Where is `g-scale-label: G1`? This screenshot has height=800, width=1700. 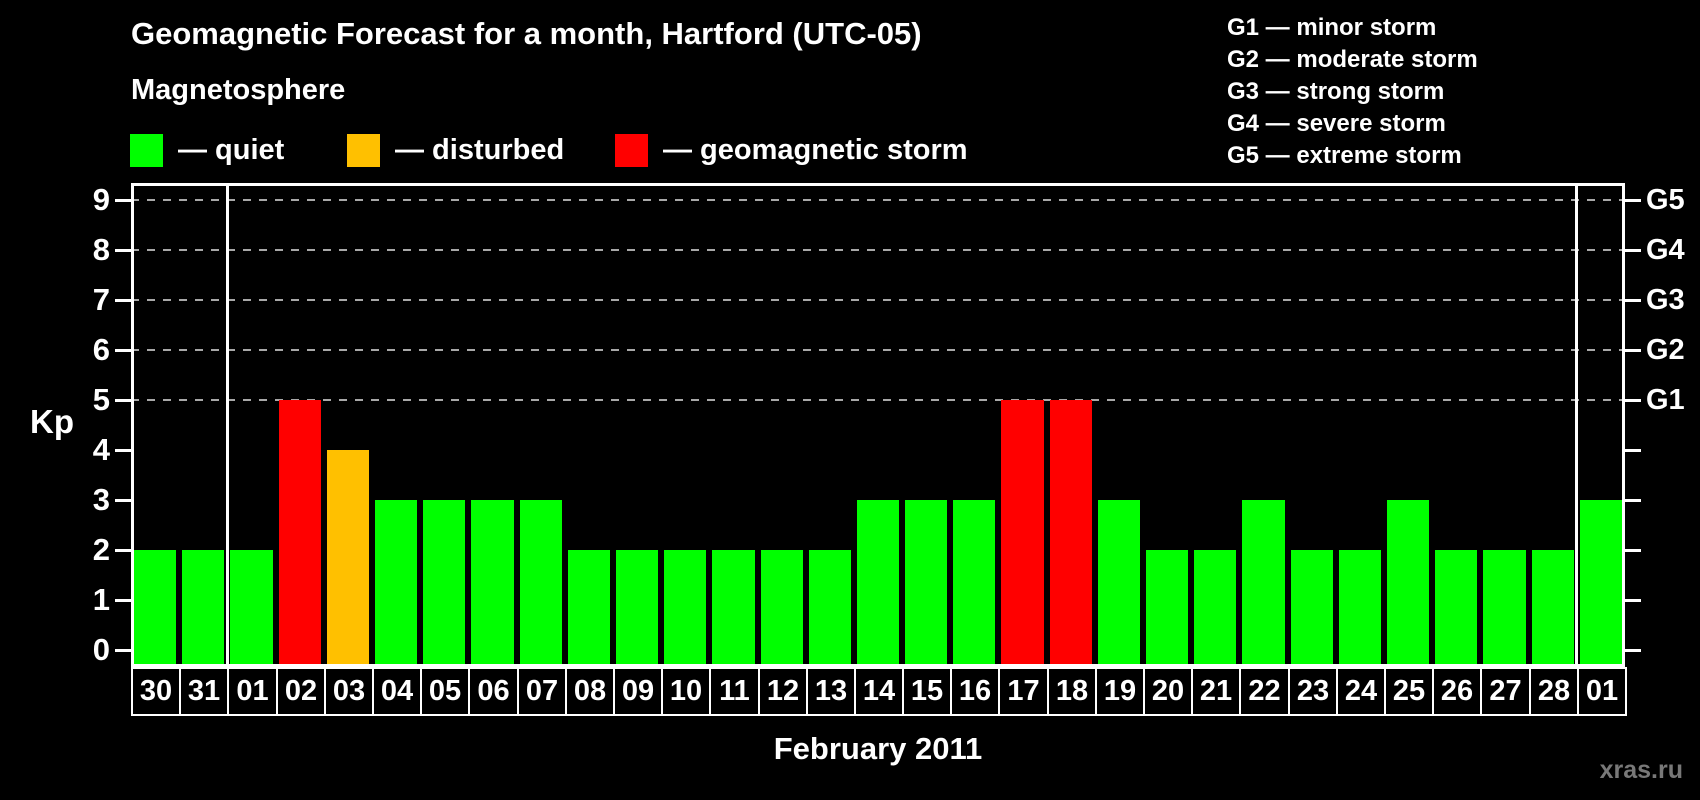
g-scale-label: G1 is located at coordinates (1665, 400).